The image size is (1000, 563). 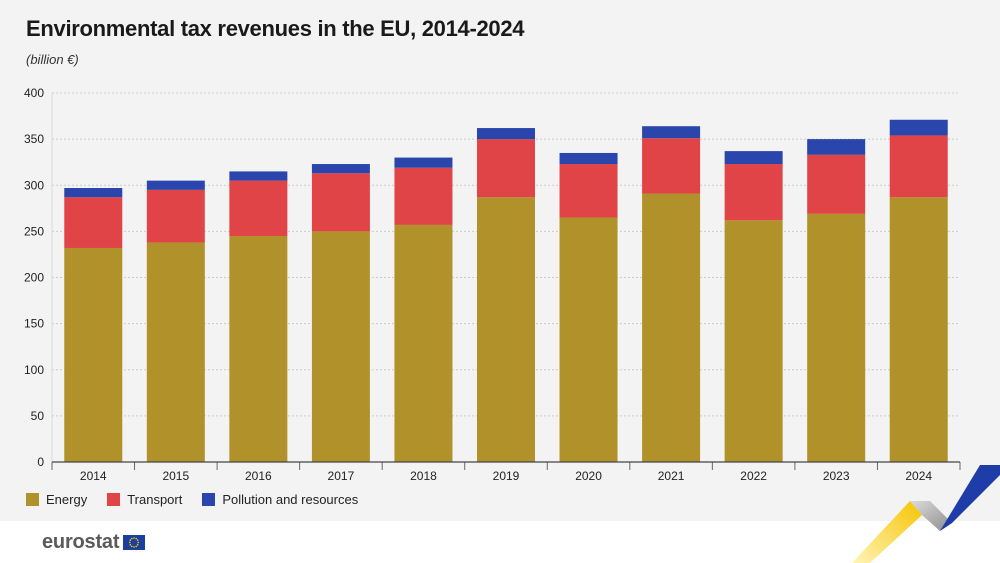 I want to click on legend-item-pollution: Pollution and resources, so click(x=280, y=499).